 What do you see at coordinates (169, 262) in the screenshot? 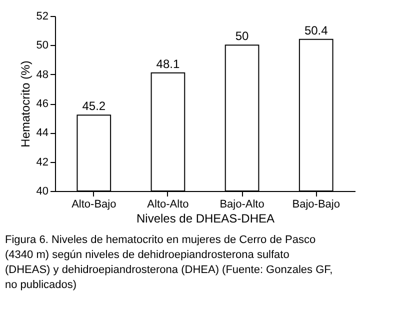
I see `text: Figura 6. Niveles de hematocrito en mujeres de Cerro de Pasco (4340 m) según niveles de dehidroepiandrosterona sulfato (DHEAS) y dehidroepiandrosterona (DHEA) (Fuente: Gonzales GF, no publicados)` at bounding box center [169, 262].